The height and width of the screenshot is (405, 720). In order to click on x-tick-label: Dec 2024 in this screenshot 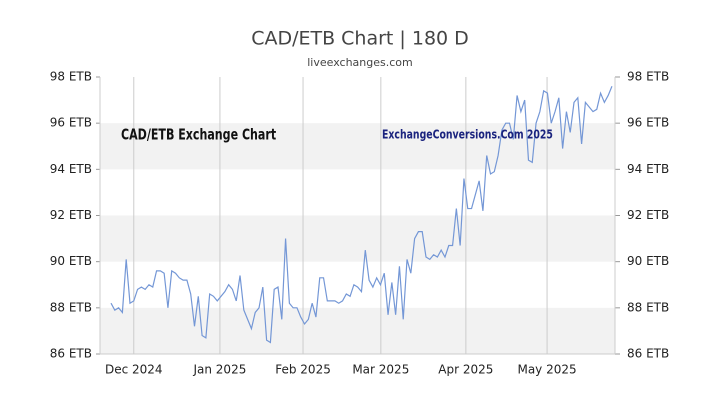, I will do `click(134, 370)`.